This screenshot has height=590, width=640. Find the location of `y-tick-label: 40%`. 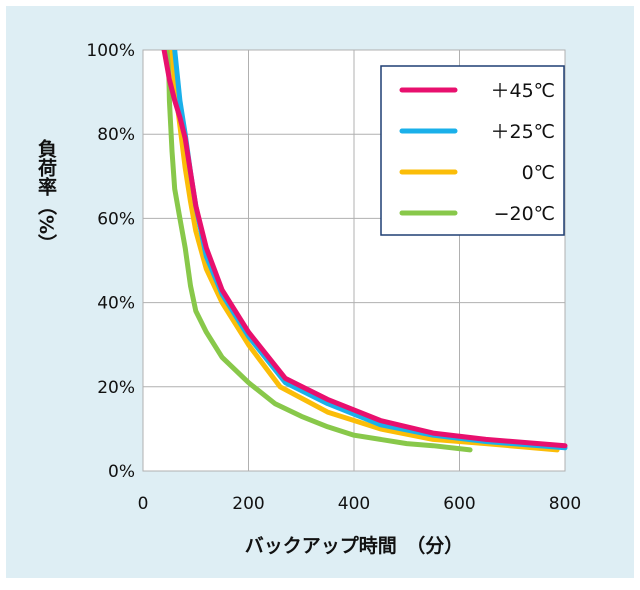

y-tick-label: 40% is located at coordinates (116, 304).